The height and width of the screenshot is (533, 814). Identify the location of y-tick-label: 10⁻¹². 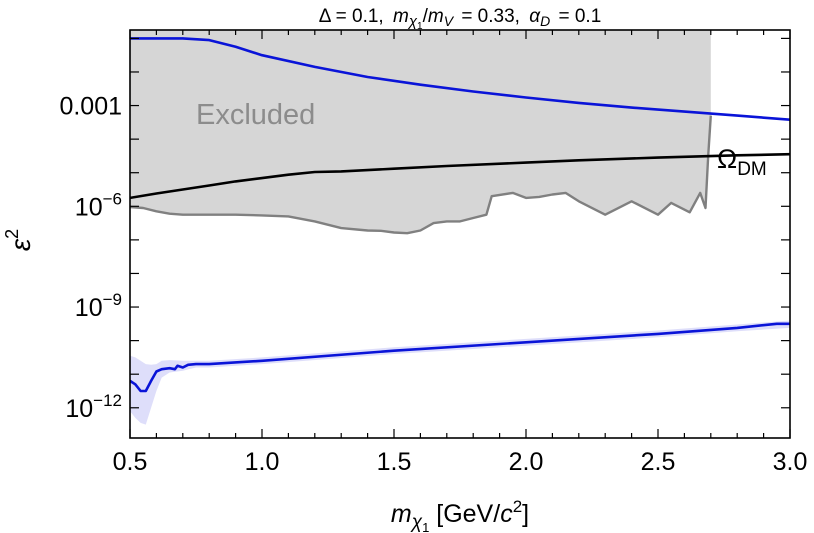
(93, 407).